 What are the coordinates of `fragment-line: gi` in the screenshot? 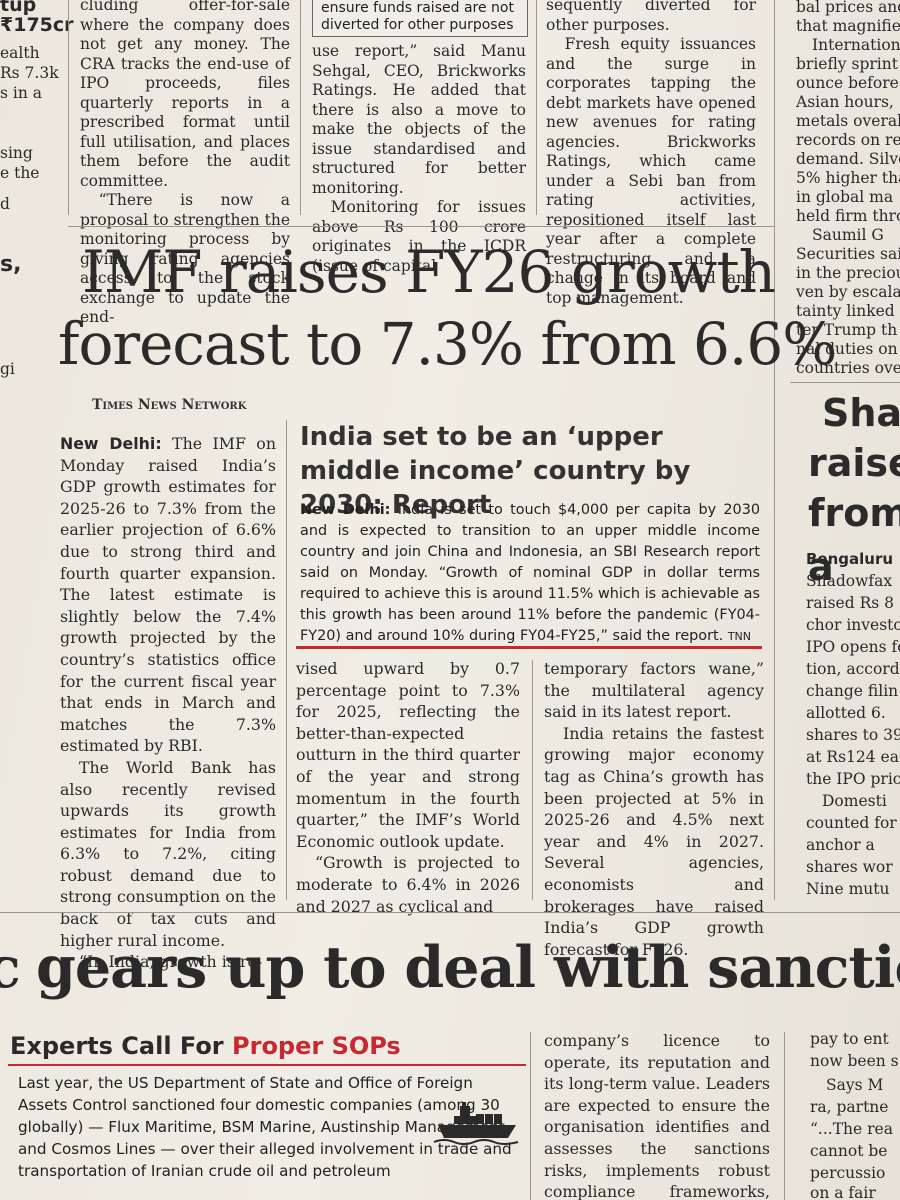 It's located at (7, 369).